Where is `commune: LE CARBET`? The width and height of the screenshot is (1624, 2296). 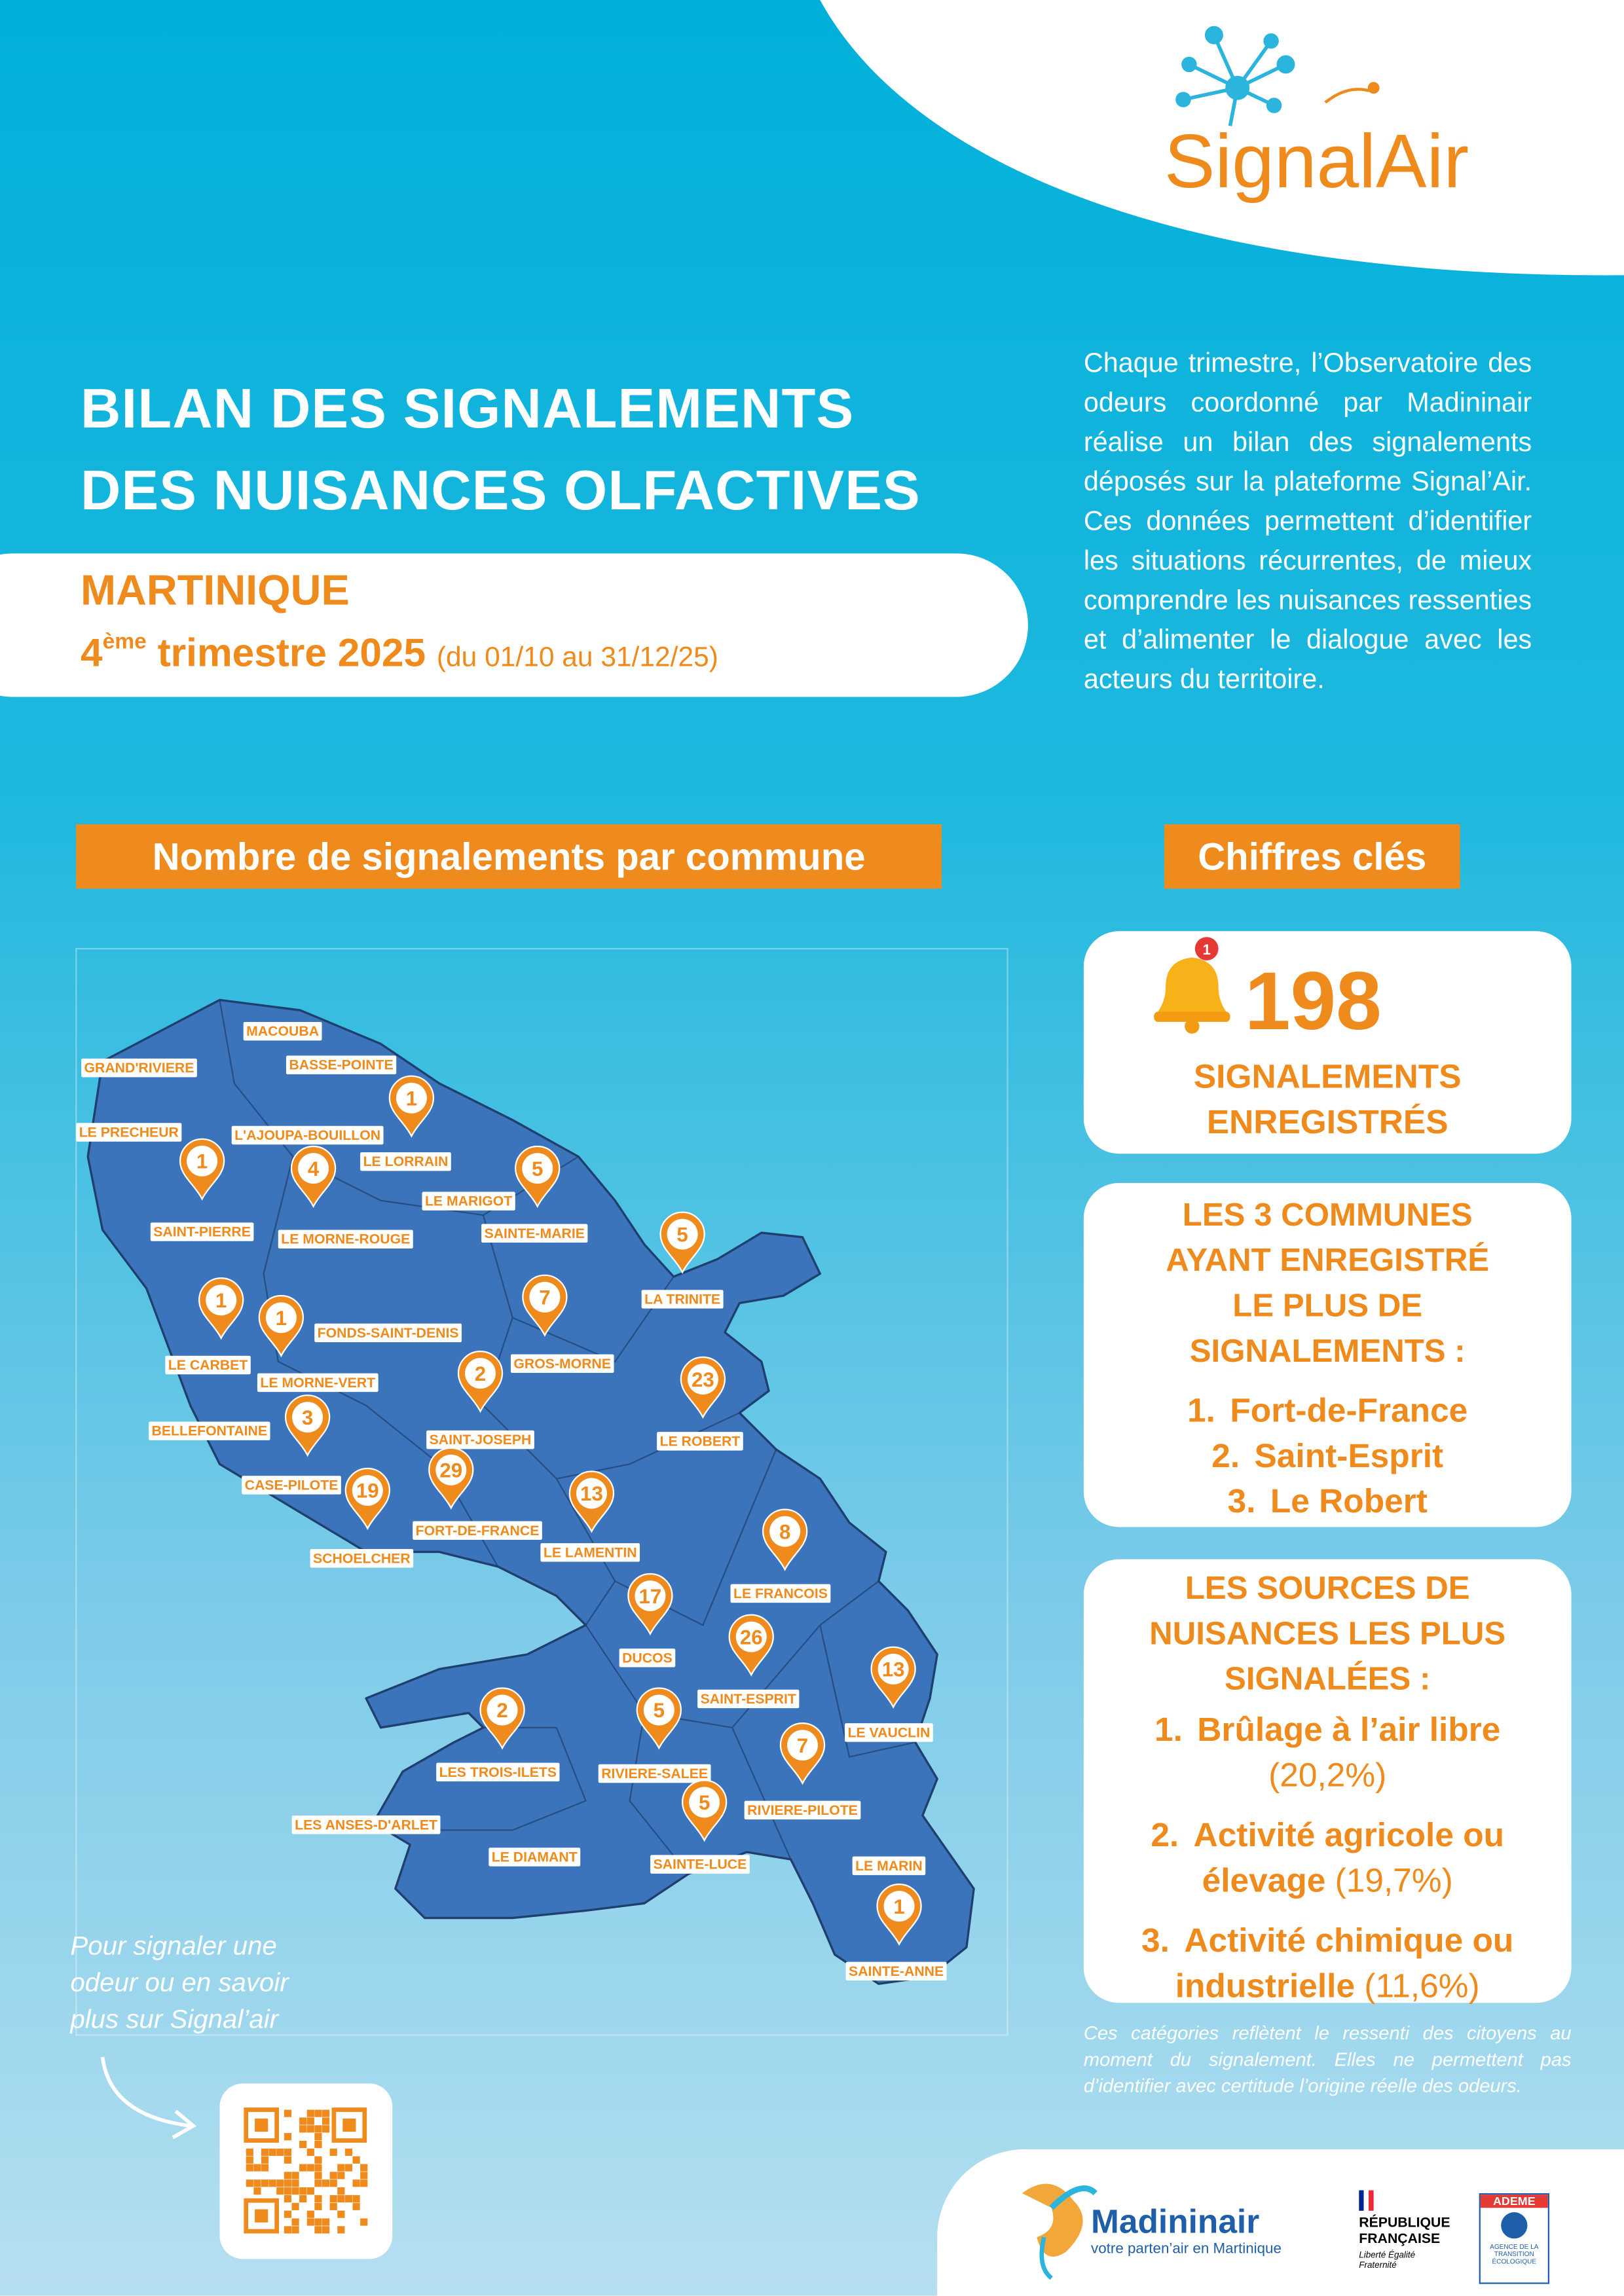 commune: LE CARBET is located at coordinates (208, 1365).